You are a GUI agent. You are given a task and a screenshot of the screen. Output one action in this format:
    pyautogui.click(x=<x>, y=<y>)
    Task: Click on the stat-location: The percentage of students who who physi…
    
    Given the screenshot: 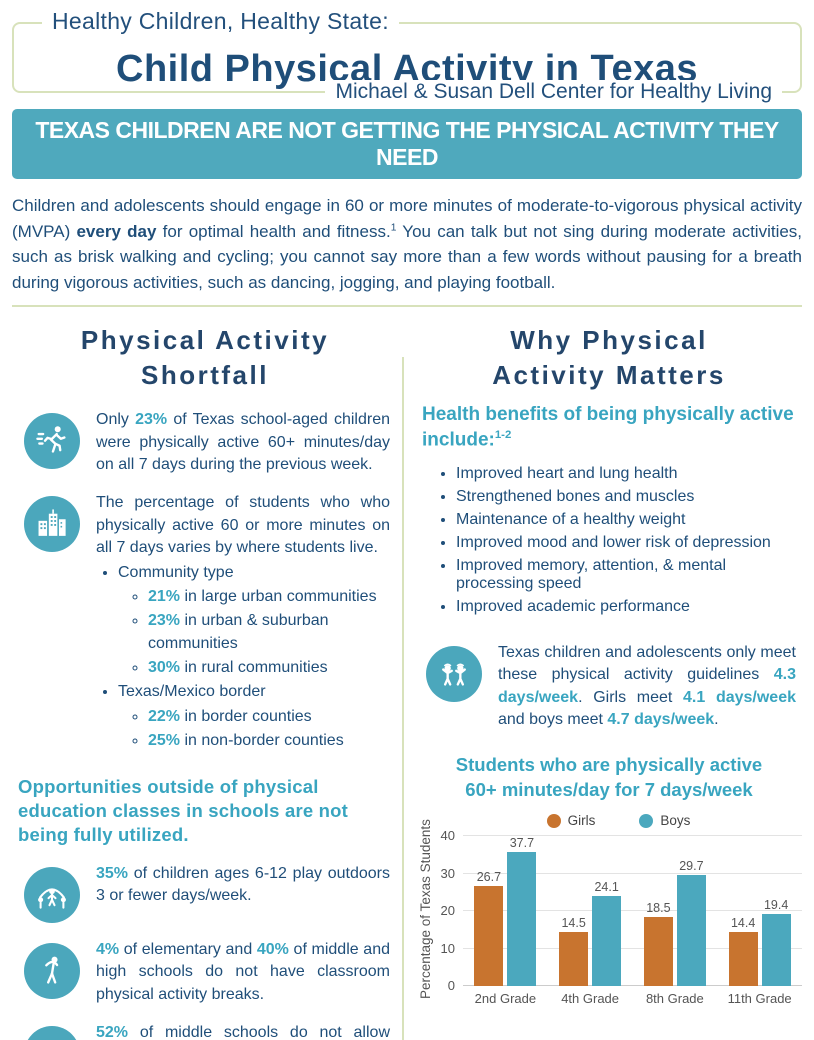 What is the action you would take?
    pyautogui.click(x=207, y=623)
    